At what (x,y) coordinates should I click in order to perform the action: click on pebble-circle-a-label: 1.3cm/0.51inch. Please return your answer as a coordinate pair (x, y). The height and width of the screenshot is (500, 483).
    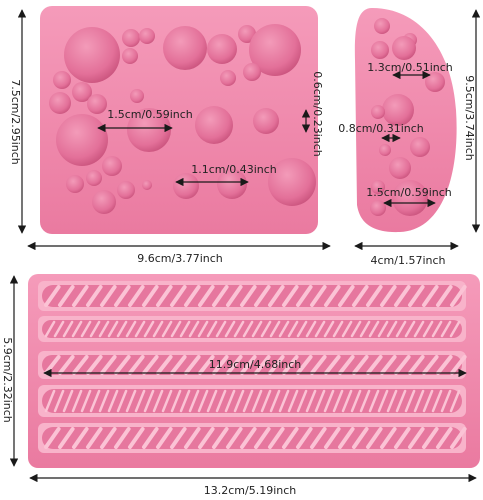
    Looking at the image, I should click on (410, 67).